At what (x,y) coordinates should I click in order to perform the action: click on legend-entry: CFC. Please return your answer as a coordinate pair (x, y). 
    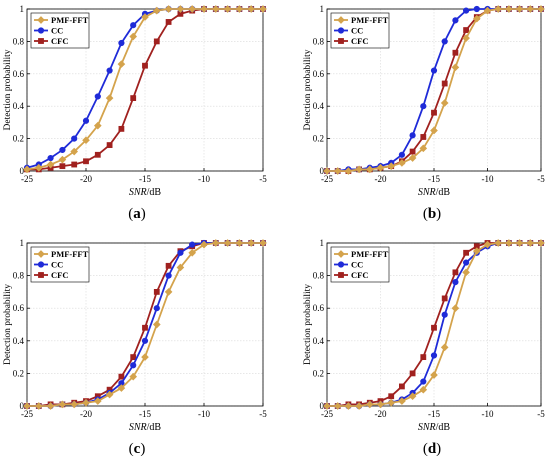
    Looking at the image, I should click on (51, 41).